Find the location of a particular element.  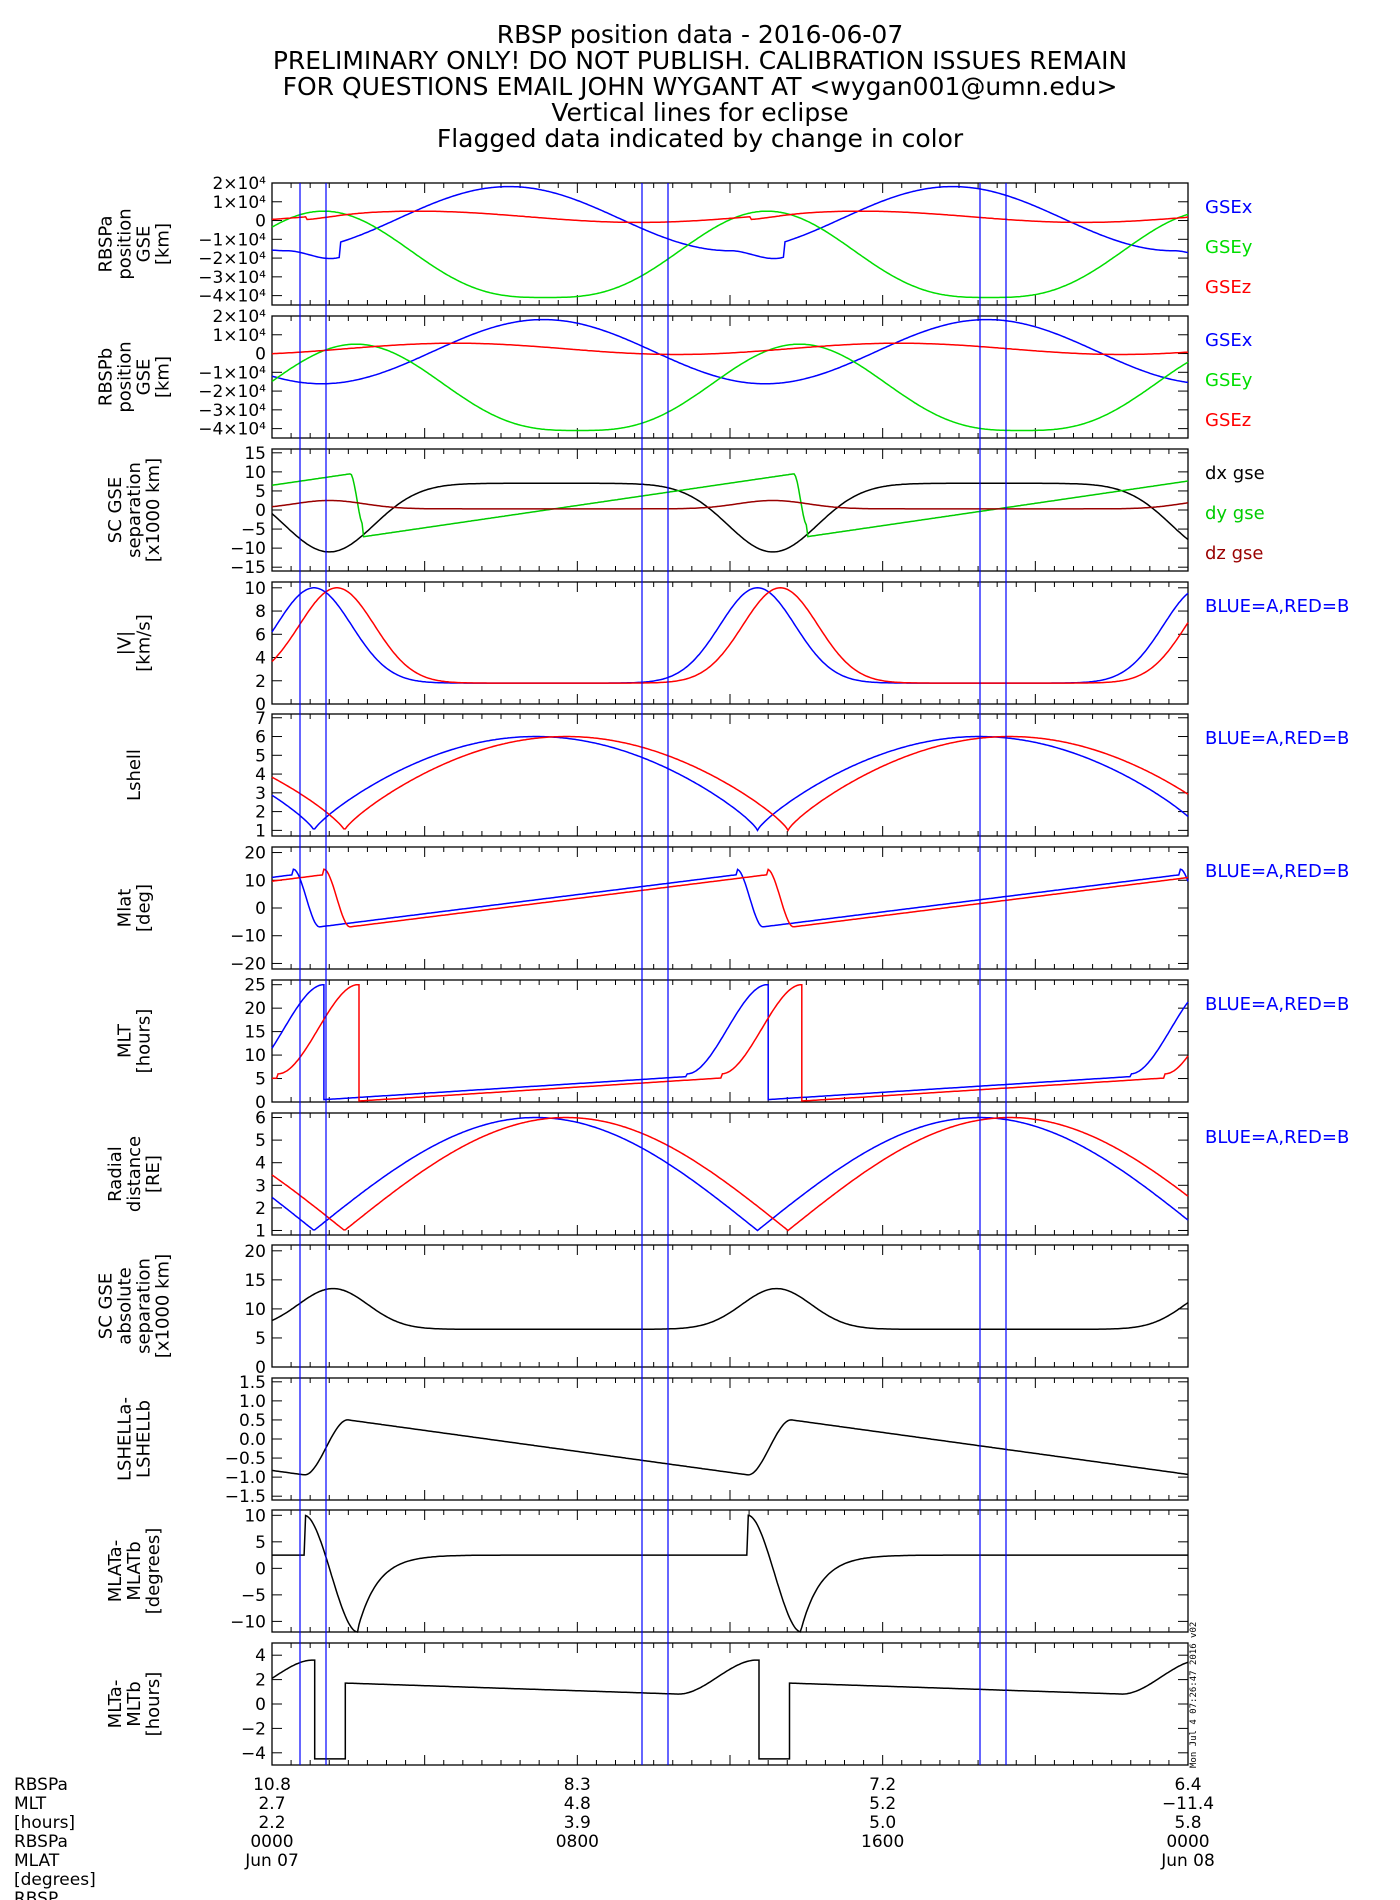

y-tick-label: −4 is located at coordinates (253, 1754).